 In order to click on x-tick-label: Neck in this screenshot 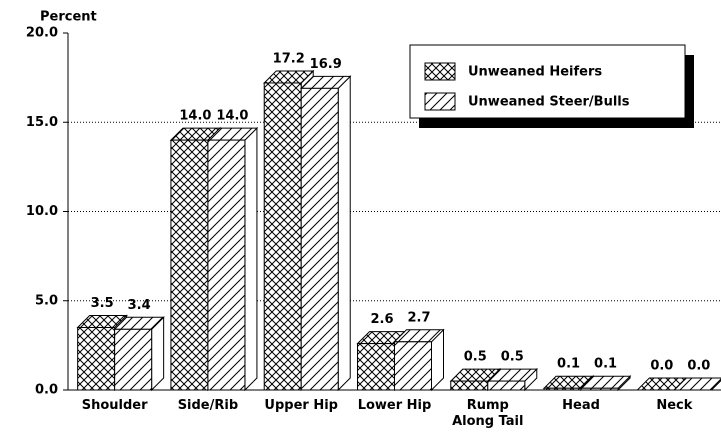, I will do `click(674, 405)`.